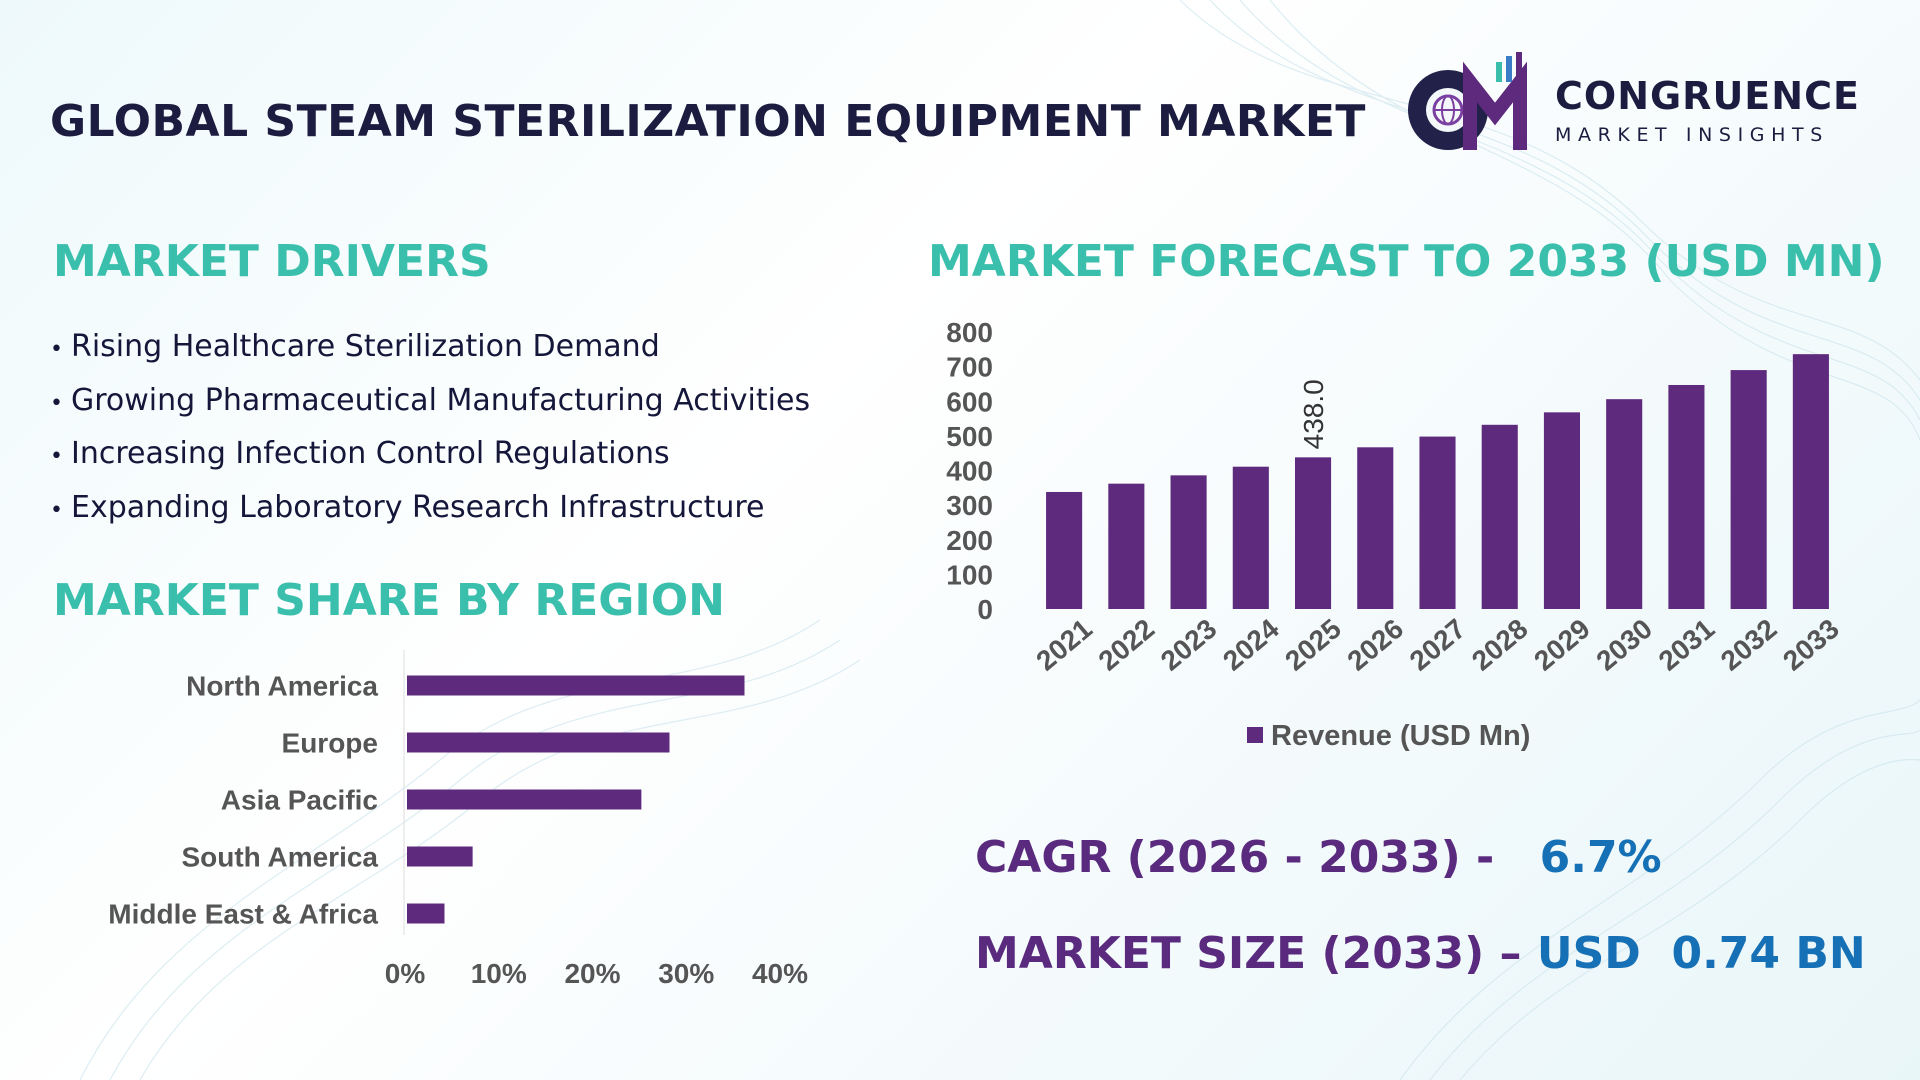  I want to click on x-tick-label: 30%, so click(686, 973).